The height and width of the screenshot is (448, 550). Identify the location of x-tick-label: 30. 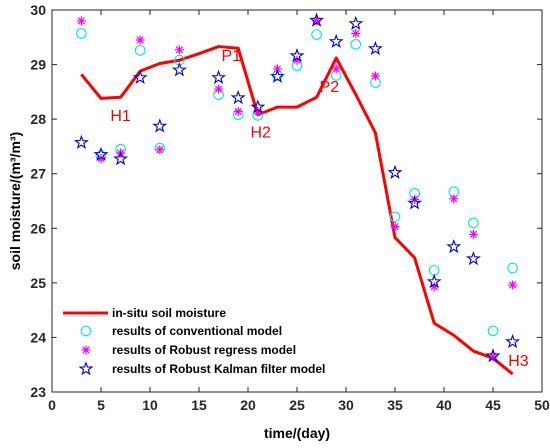
(346, 405).